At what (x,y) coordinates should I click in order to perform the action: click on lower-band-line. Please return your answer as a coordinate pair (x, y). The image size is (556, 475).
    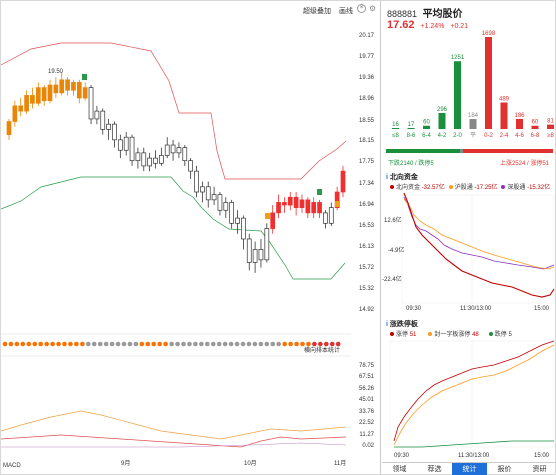
    Looking at the image, I should click on (173, 228).